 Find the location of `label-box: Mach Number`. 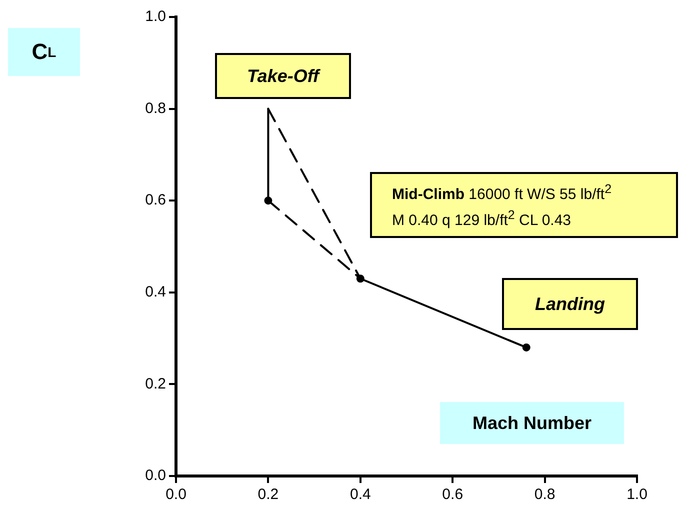

label-box: Mach Number is located at coordinates (532, 423).